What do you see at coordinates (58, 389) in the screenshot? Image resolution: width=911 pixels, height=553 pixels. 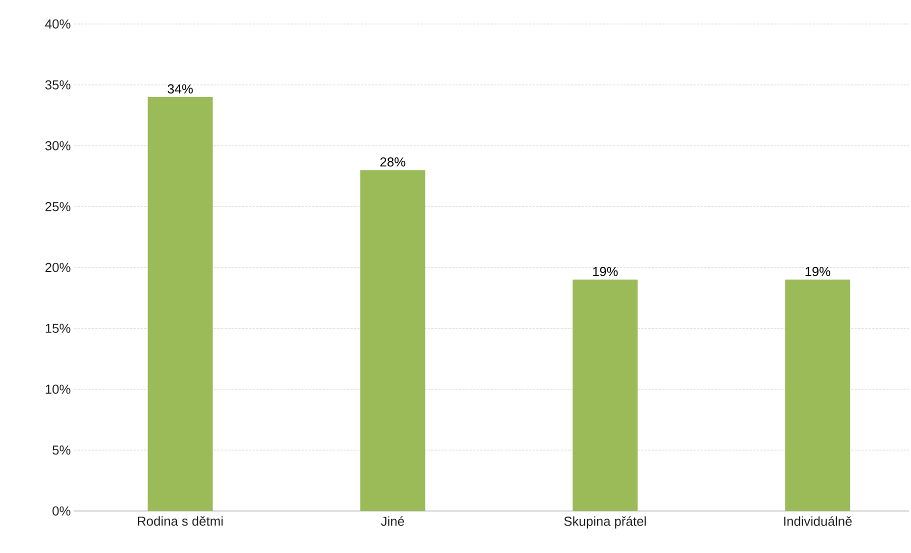 I see `y-tick-label: 10%` at bounding box center [58, 389].